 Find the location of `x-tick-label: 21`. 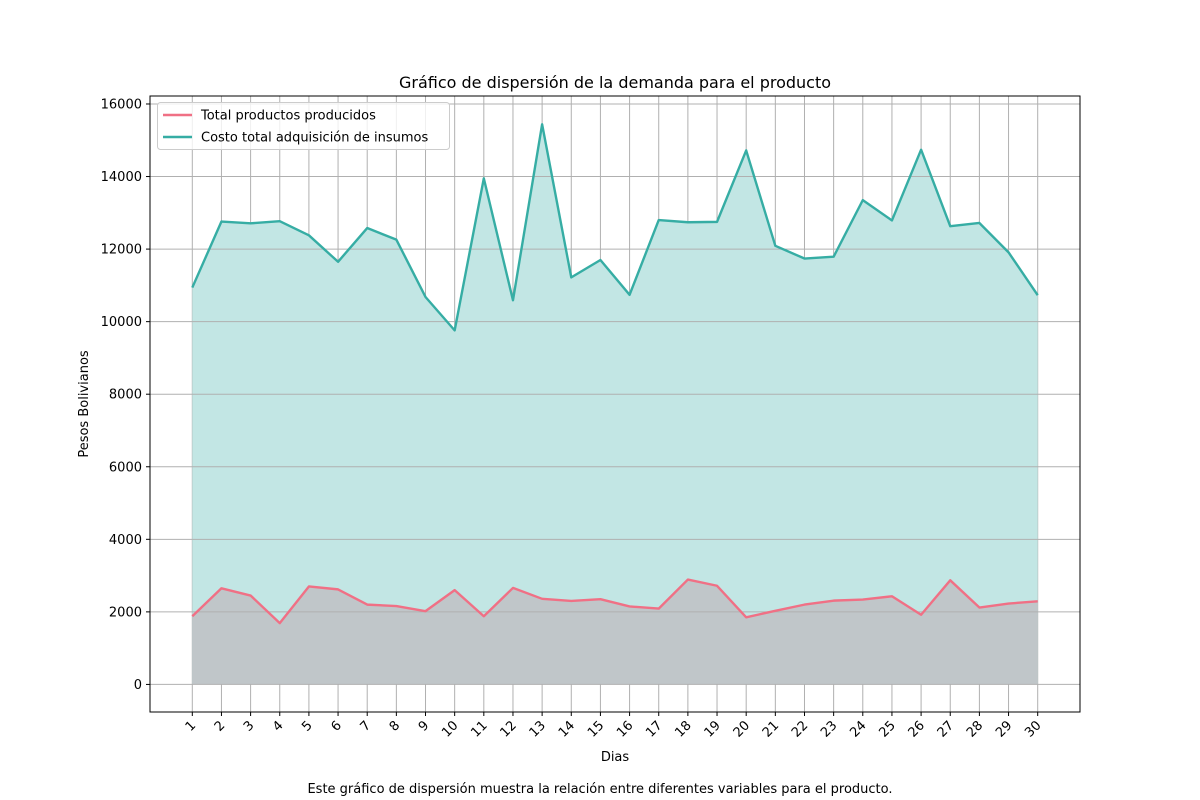

x-tick-label: 21 is located at coordinates (771, 729).